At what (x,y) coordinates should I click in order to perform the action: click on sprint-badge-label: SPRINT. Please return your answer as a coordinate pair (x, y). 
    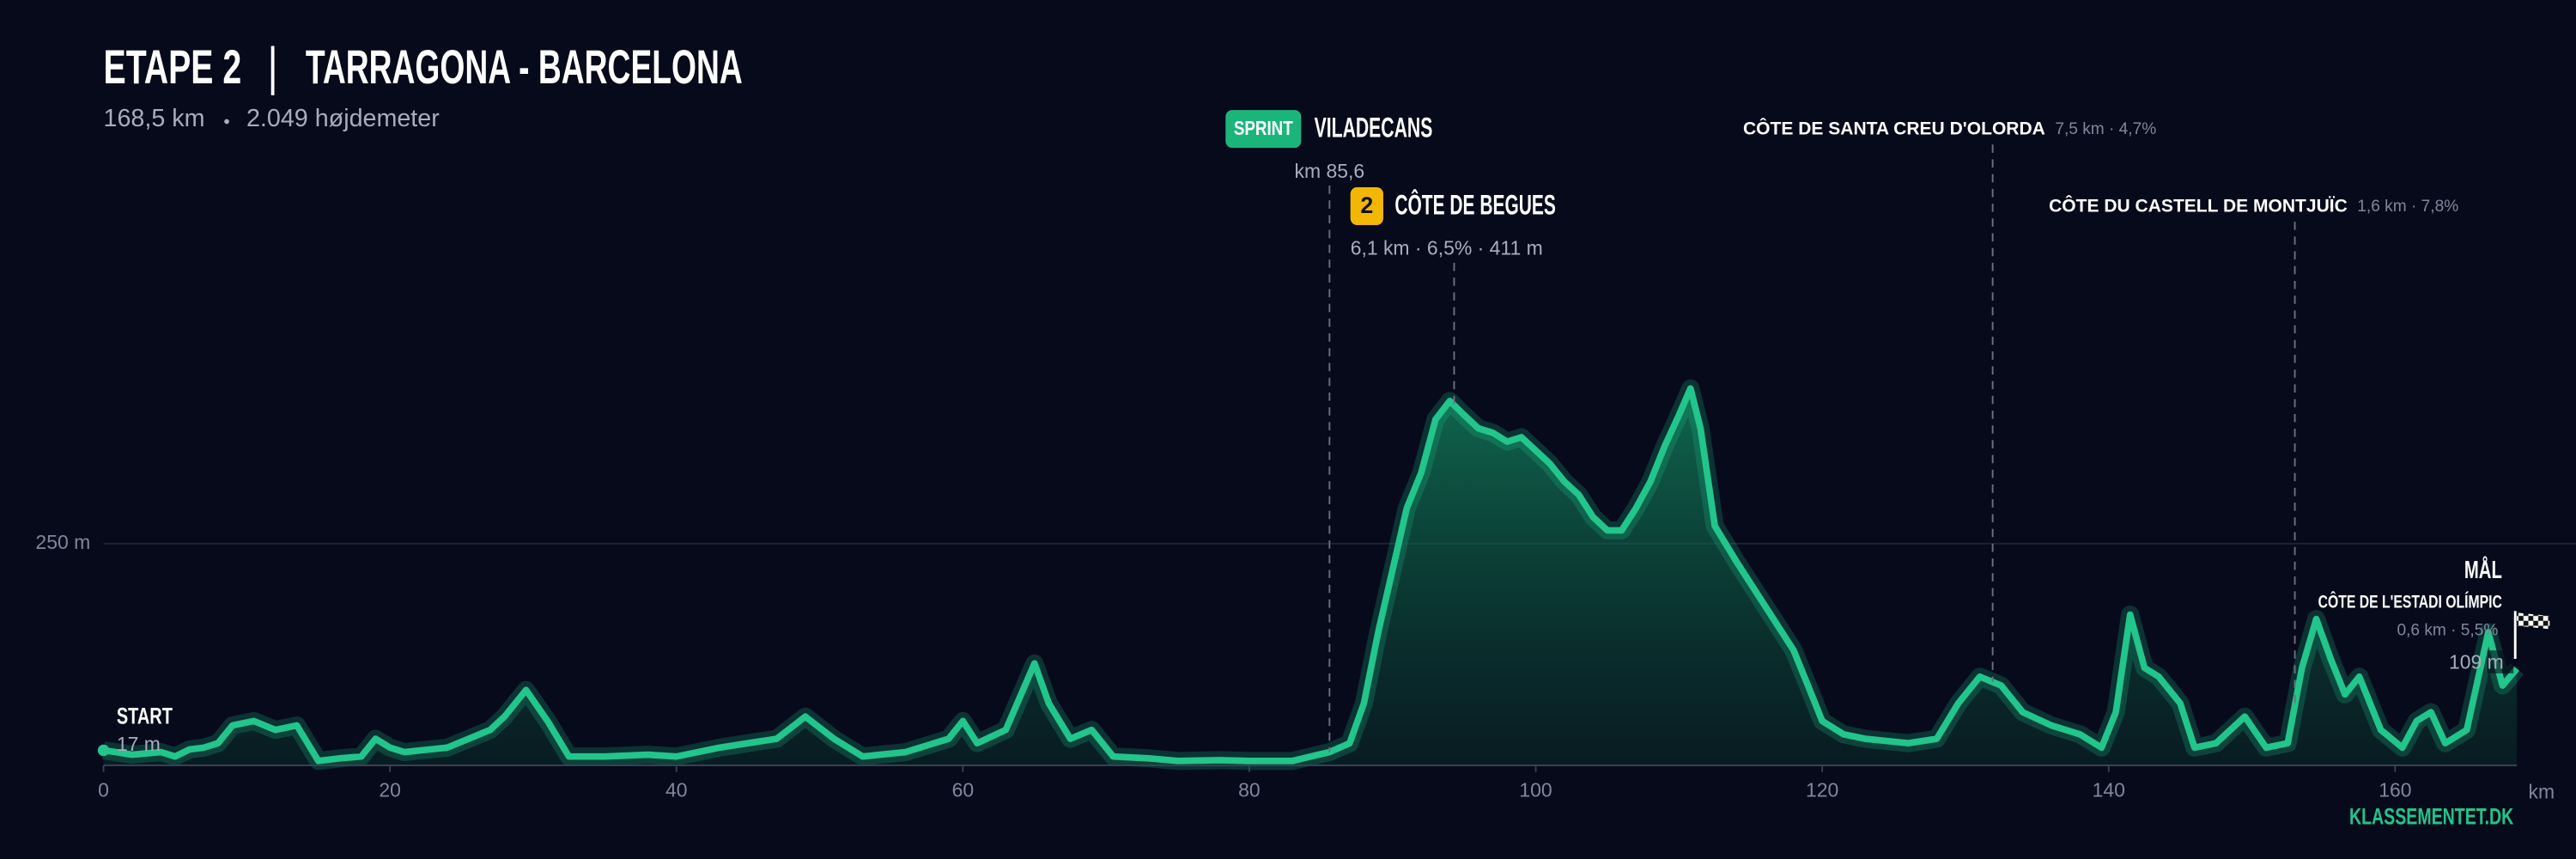
    Looking at the image, I should click on (1263, 128).